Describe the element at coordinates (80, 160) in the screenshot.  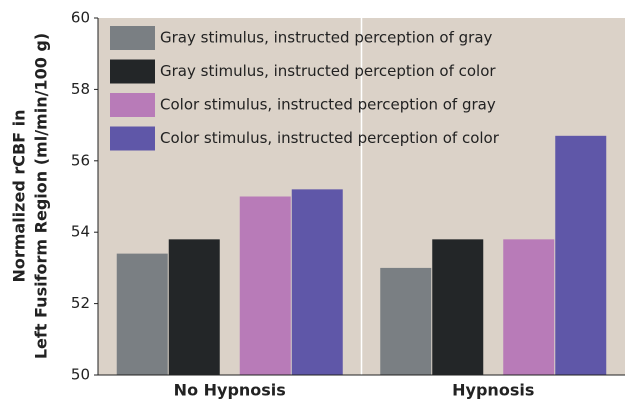
I see `y-tick-label: 56` at that location.